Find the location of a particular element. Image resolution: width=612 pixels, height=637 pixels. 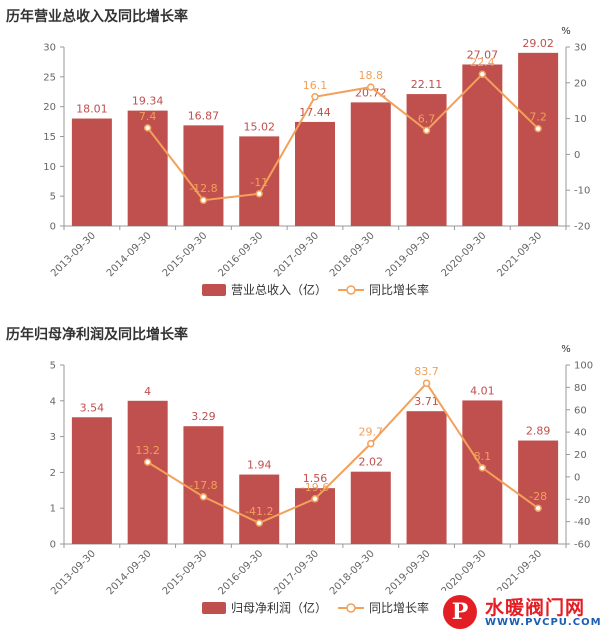

left-axis-tick-label: 4 is located at coordinates (53, 401).